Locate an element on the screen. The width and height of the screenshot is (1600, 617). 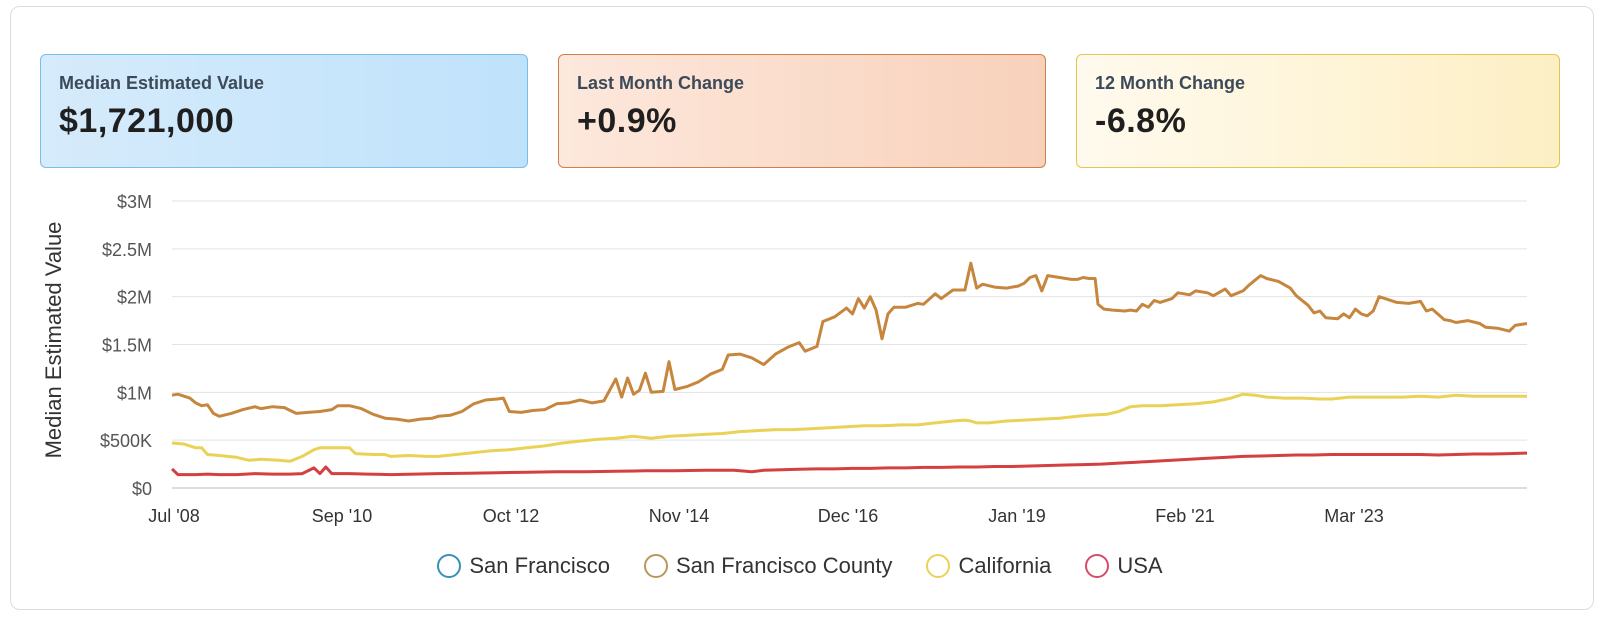
y-tick-label: $500K is located at coordinates (126, 441).